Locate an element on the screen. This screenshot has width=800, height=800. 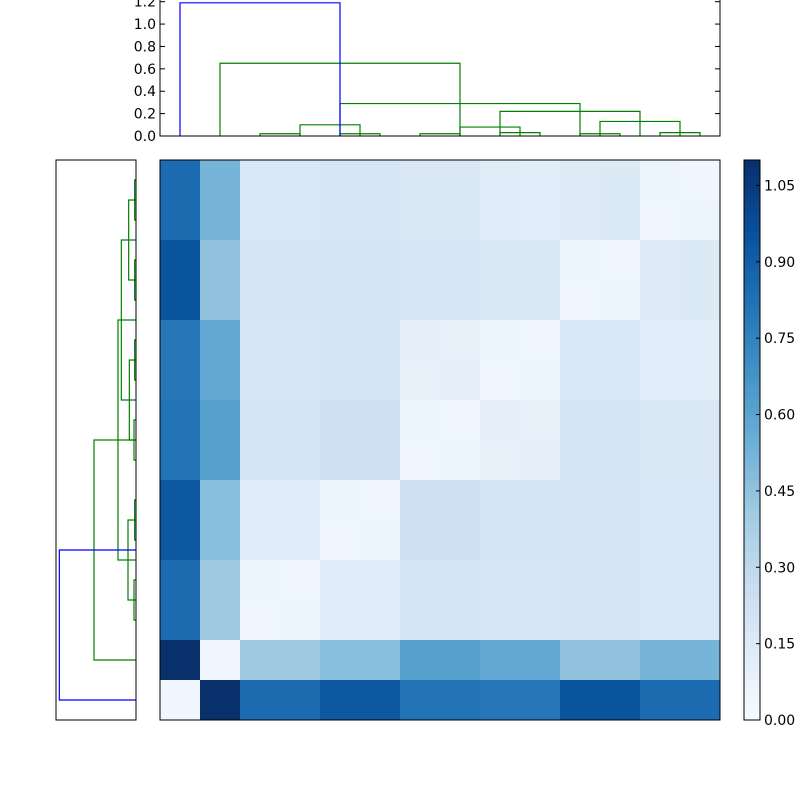
colorbar: 0.00 0.15 0.30 0.45 0.60 0.75 0.90 1.05 is located at coordinates (769, 444).